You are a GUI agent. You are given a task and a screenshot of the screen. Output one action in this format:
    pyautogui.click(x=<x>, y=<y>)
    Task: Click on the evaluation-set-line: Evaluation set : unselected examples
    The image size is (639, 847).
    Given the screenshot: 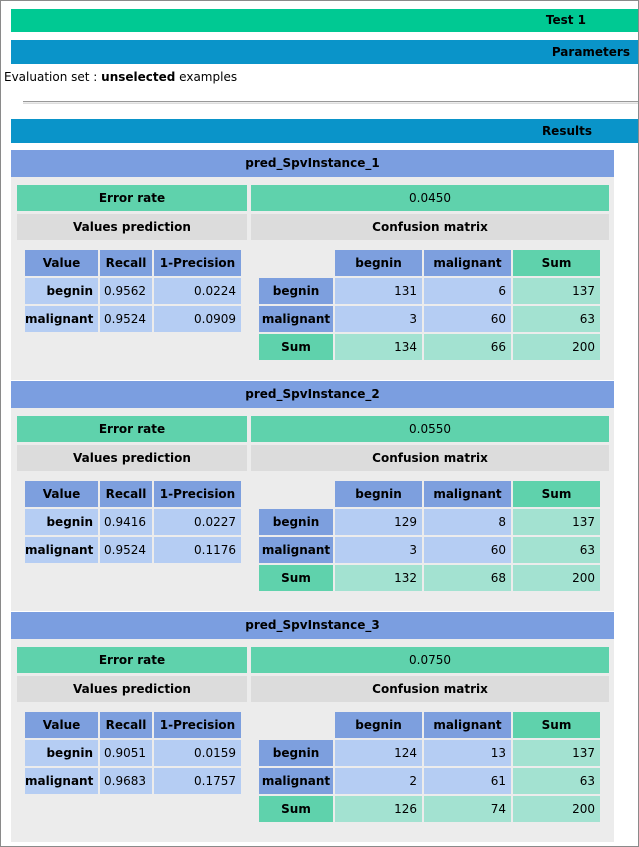 What is the action you would take?
    pyautogui.click(x=120, y=77)
    